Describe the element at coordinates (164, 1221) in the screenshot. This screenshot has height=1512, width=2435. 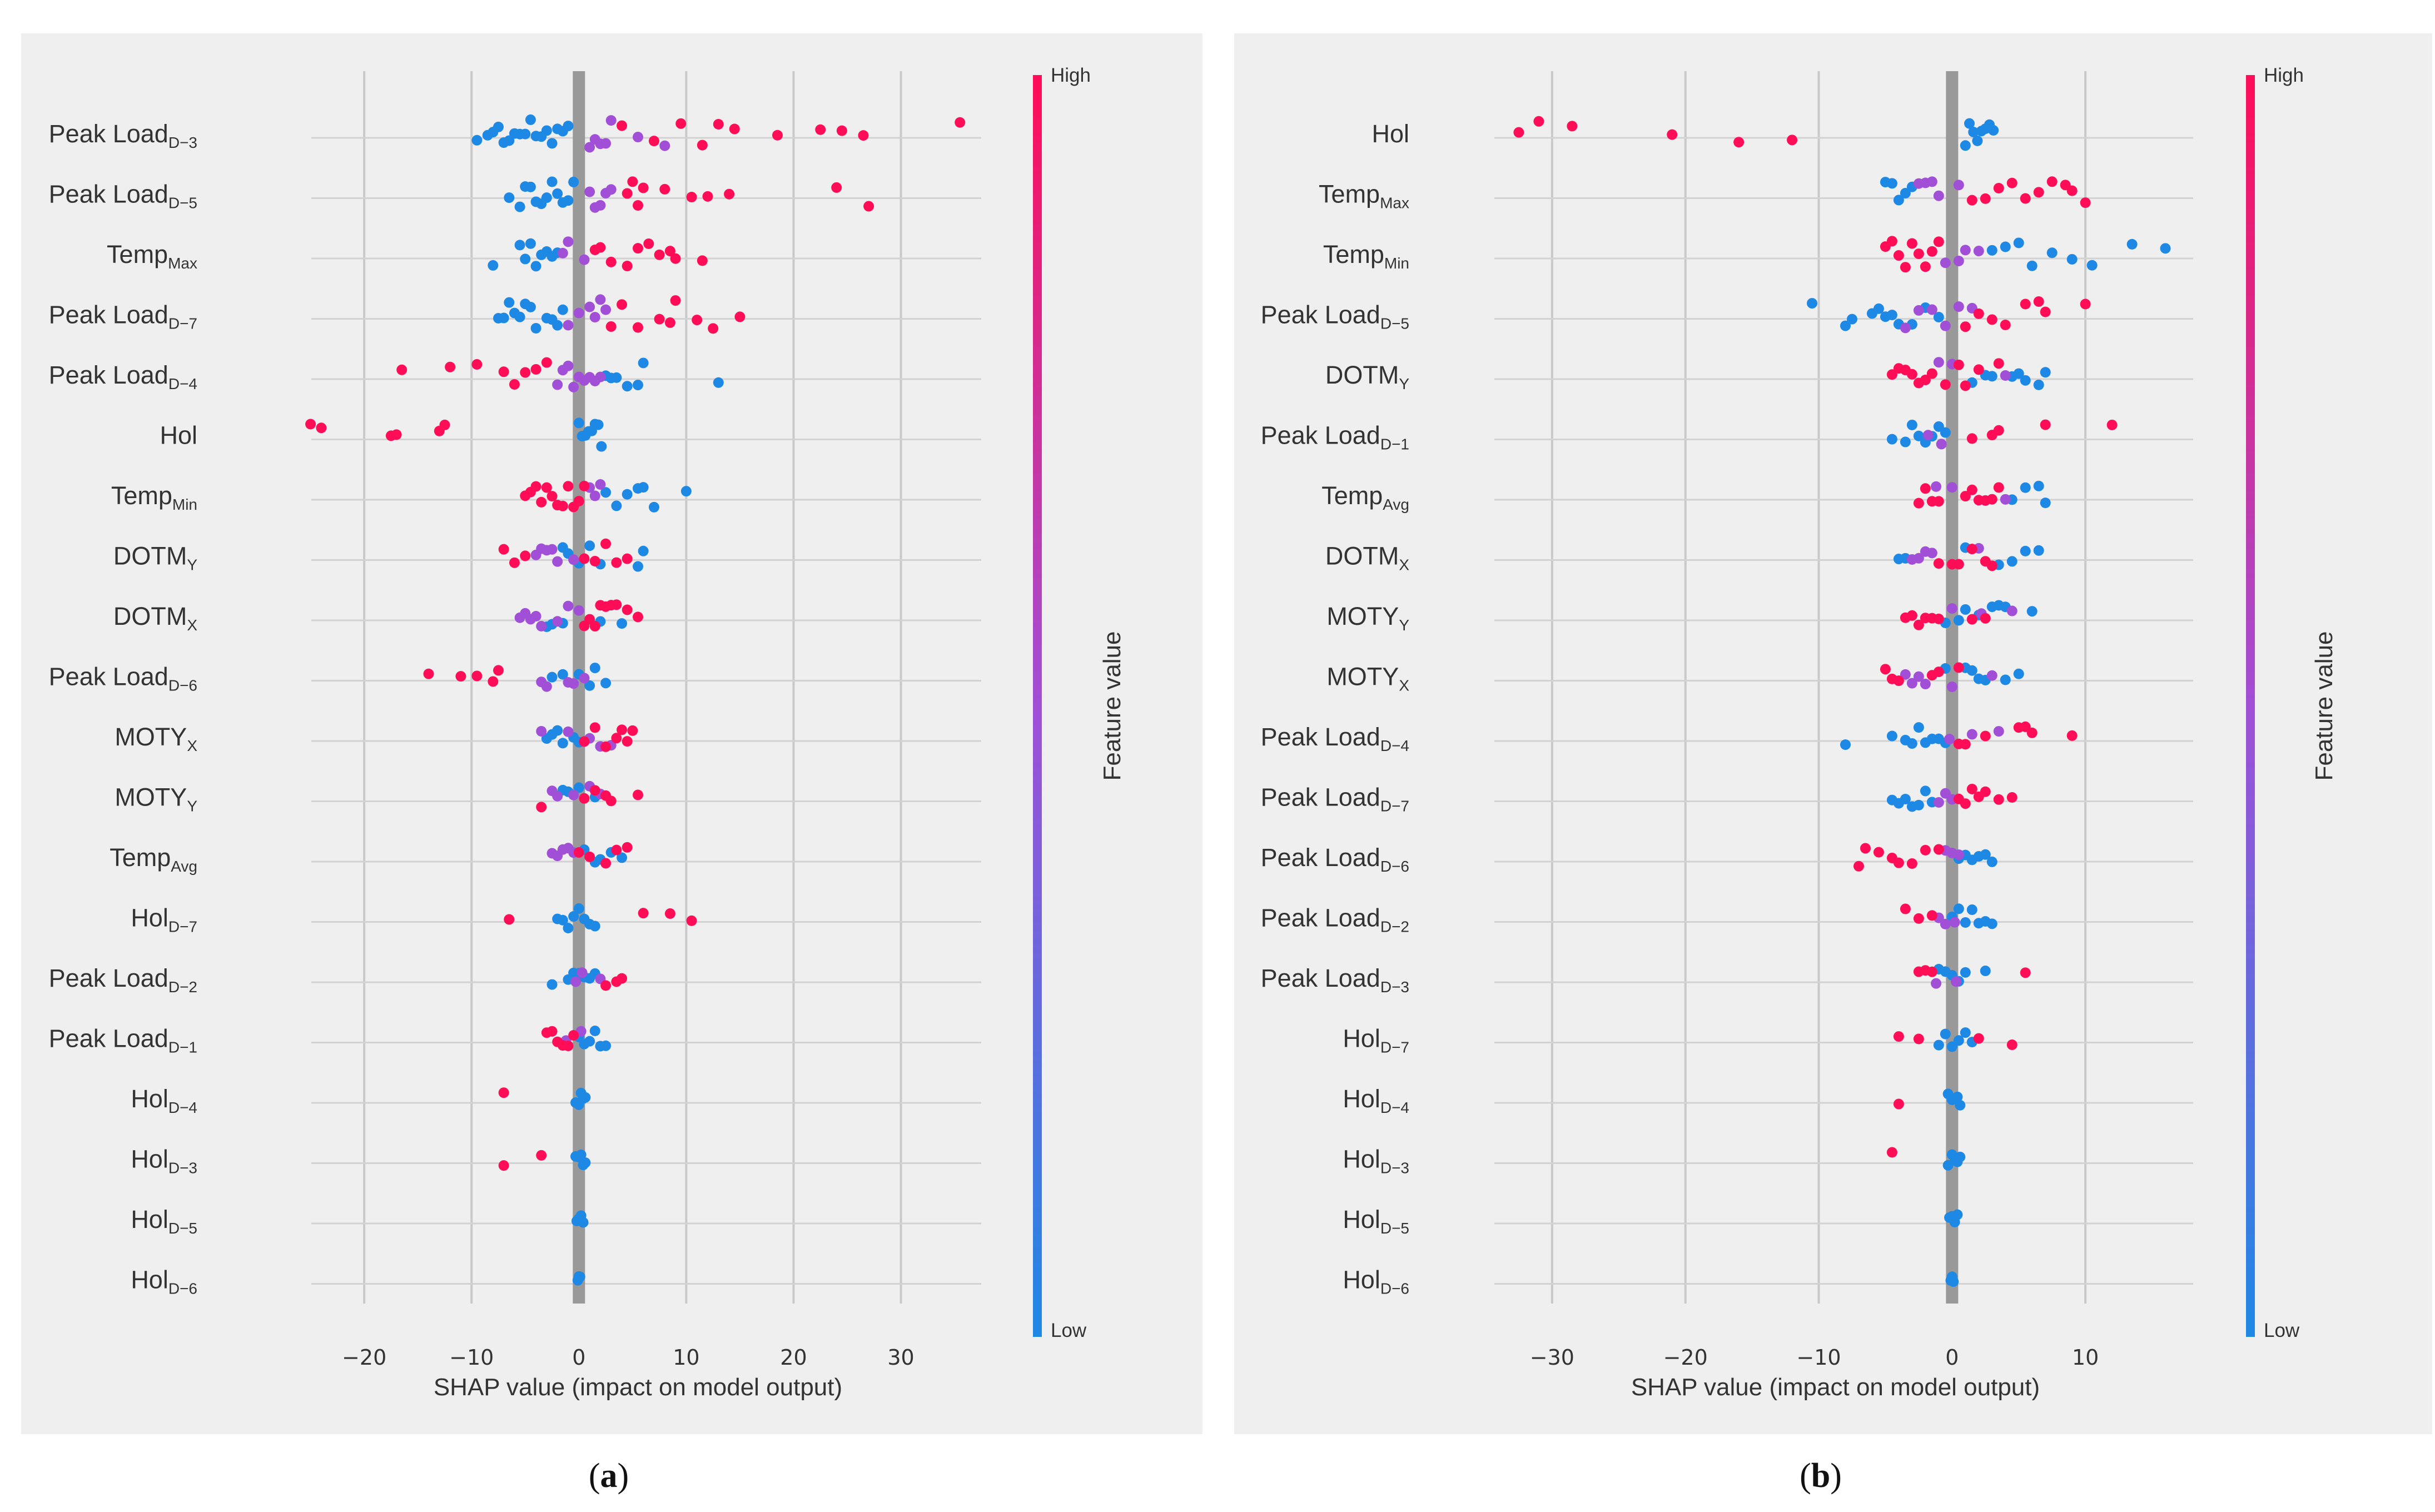
I see `feature-label: HolD−5` at that location.